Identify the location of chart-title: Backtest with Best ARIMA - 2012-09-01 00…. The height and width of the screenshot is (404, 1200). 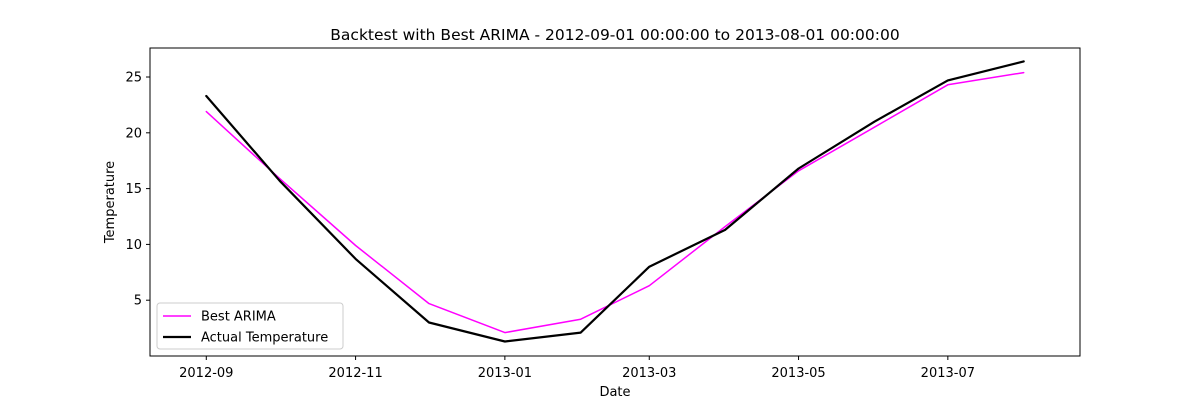
(614, 35).